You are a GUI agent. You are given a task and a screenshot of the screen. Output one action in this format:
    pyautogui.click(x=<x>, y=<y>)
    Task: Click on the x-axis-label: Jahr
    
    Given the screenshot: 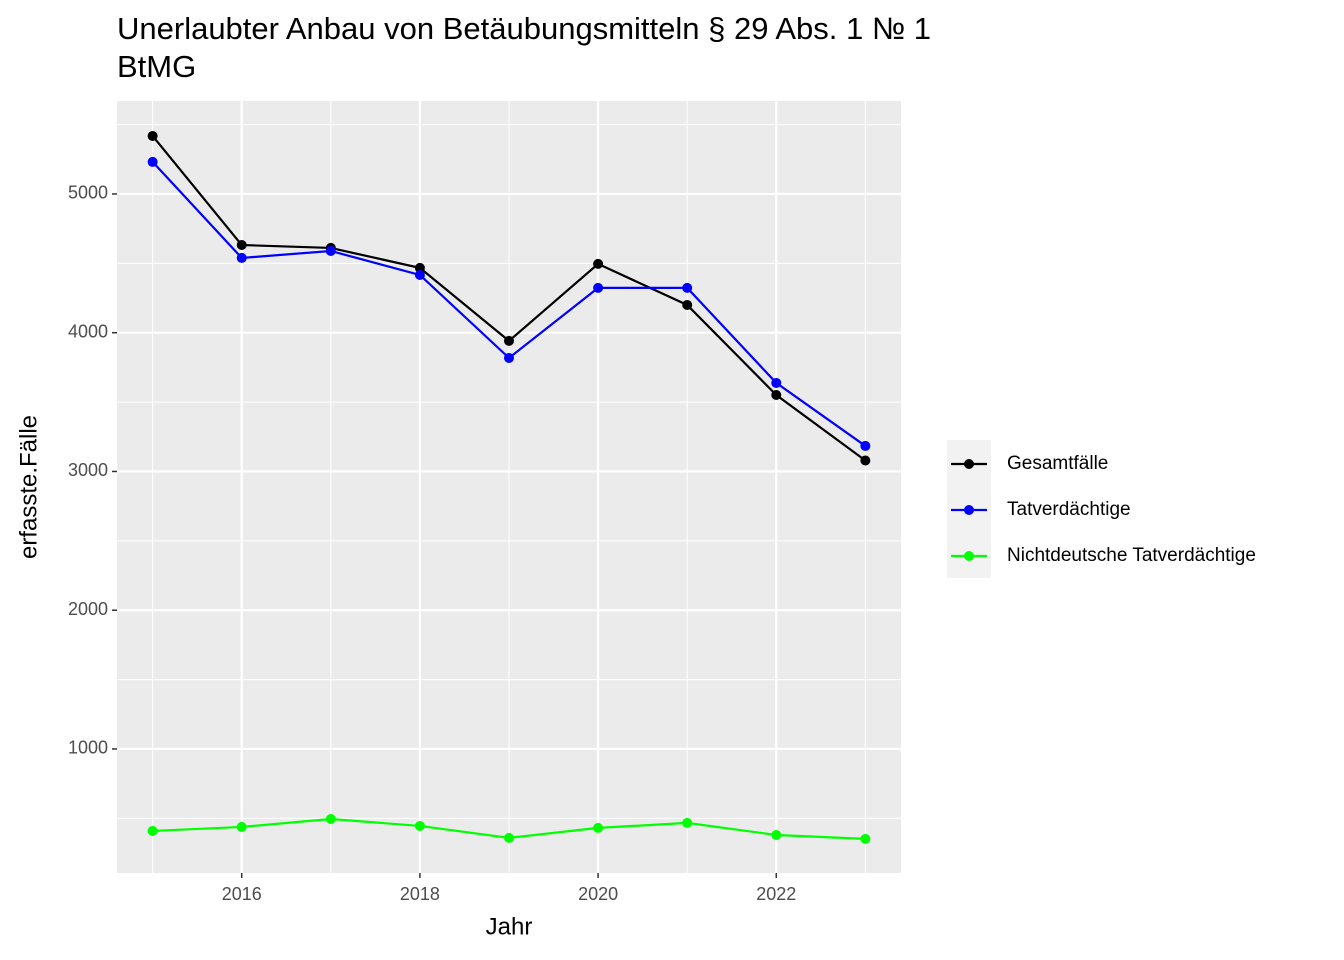 What is the action you would take?
    pyautogui.click(x=509, y=926)
    